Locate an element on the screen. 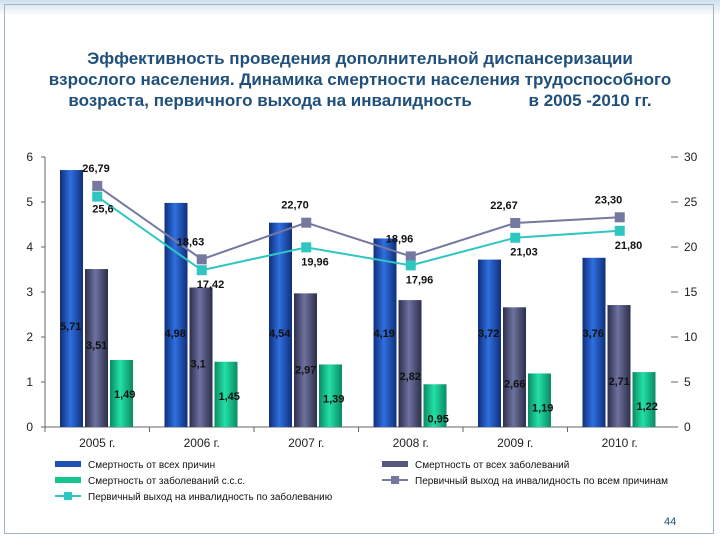  line-data-label: 18,96 is located at coordinates (400, 239).